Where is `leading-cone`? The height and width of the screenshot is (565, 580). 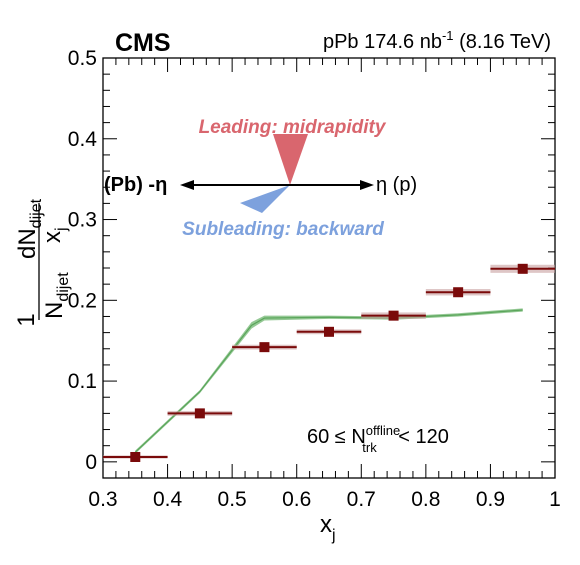
leading-cone is located at coordinates (290, 159).